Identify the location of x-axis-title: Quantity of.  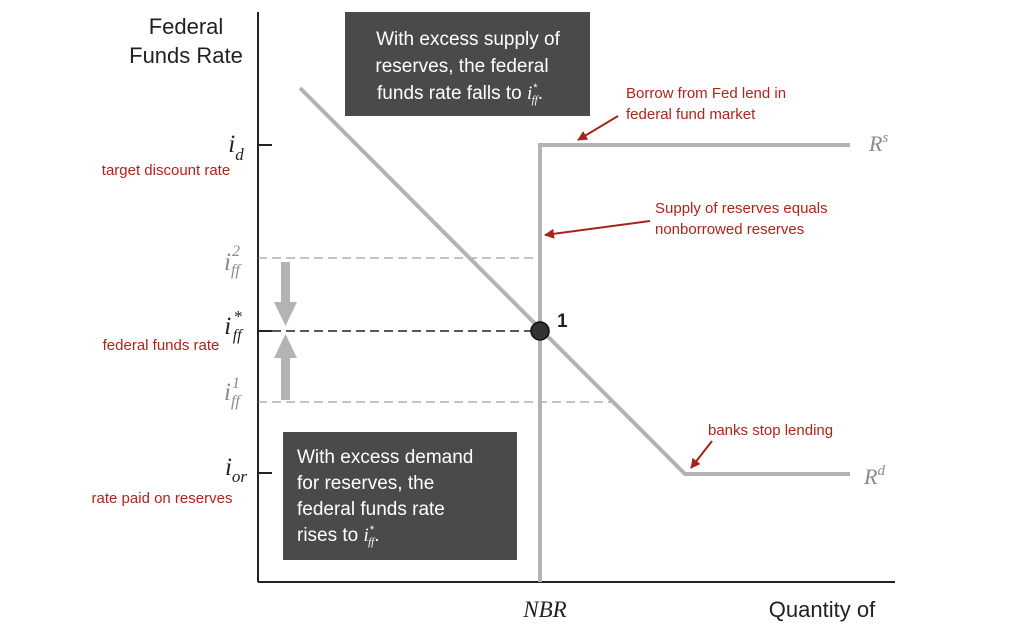
(822, 609).